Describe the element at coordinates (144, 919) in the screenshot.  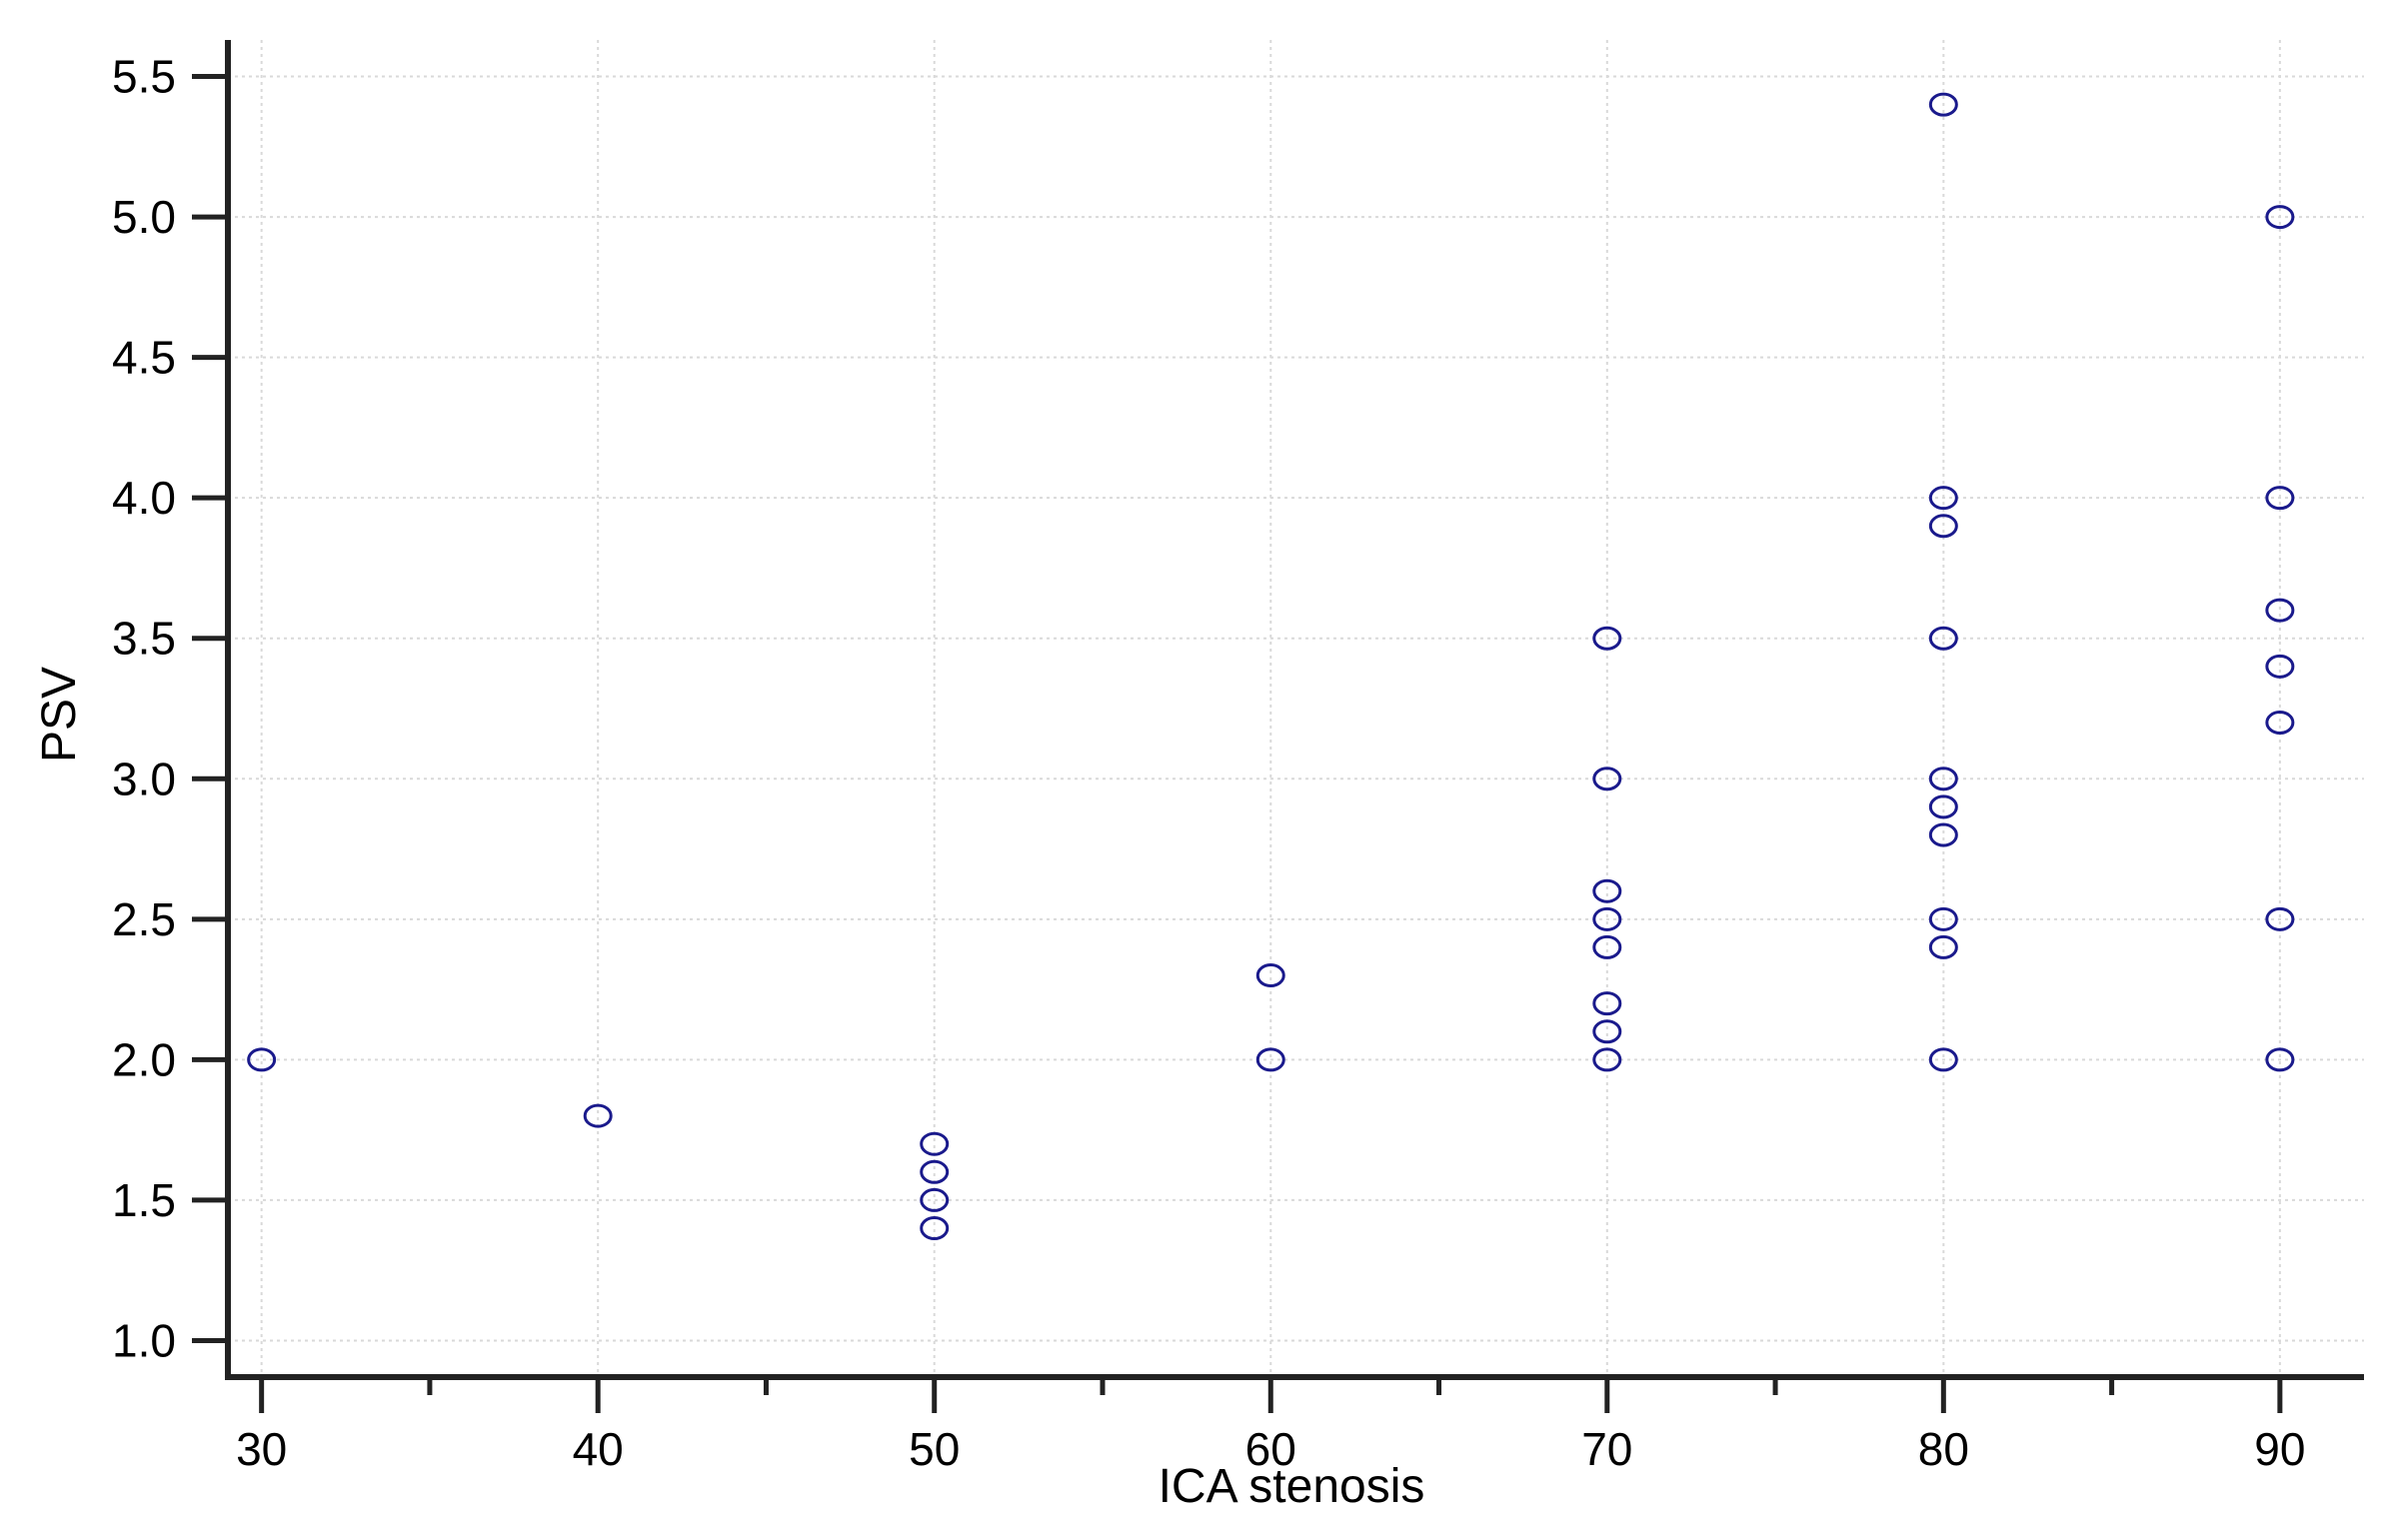
I see `y-tick-label: 2.5` at that location.